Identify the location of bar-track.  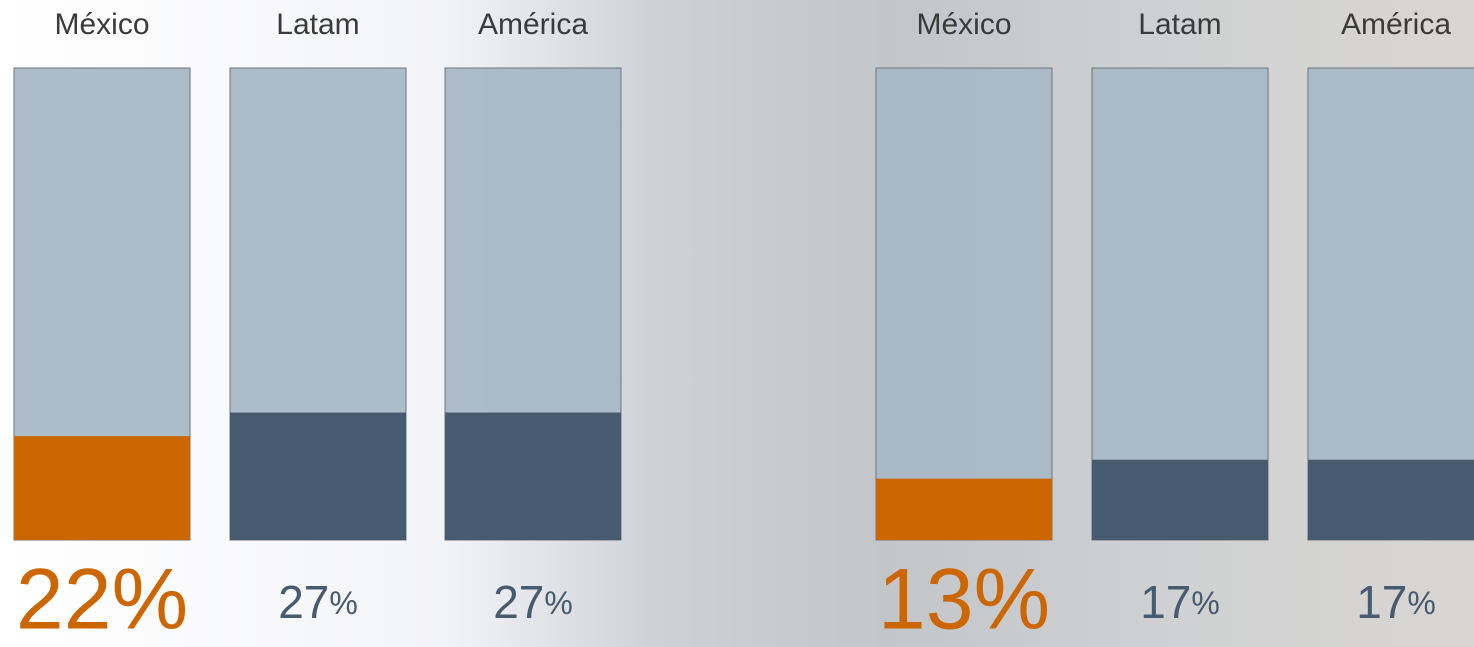
(964, 304).